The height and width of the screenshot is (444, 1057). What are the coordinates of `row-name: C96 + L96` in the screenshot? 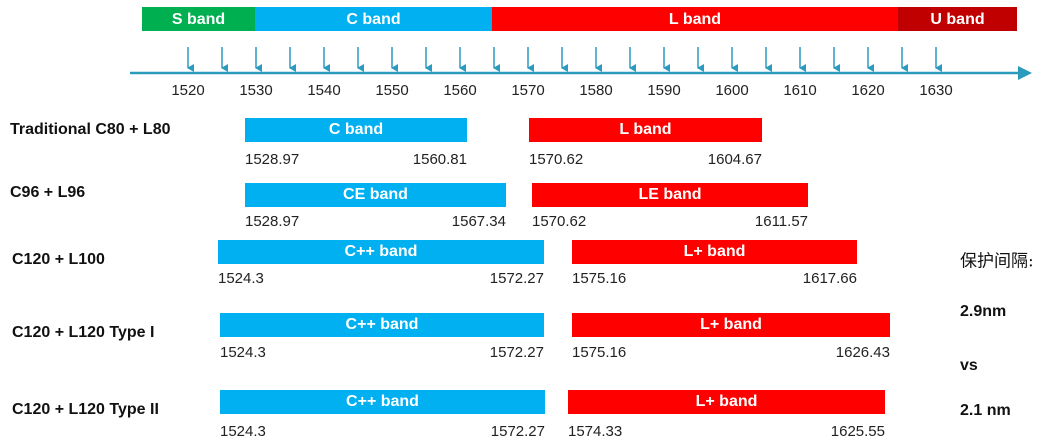 It's located at (47, 192).